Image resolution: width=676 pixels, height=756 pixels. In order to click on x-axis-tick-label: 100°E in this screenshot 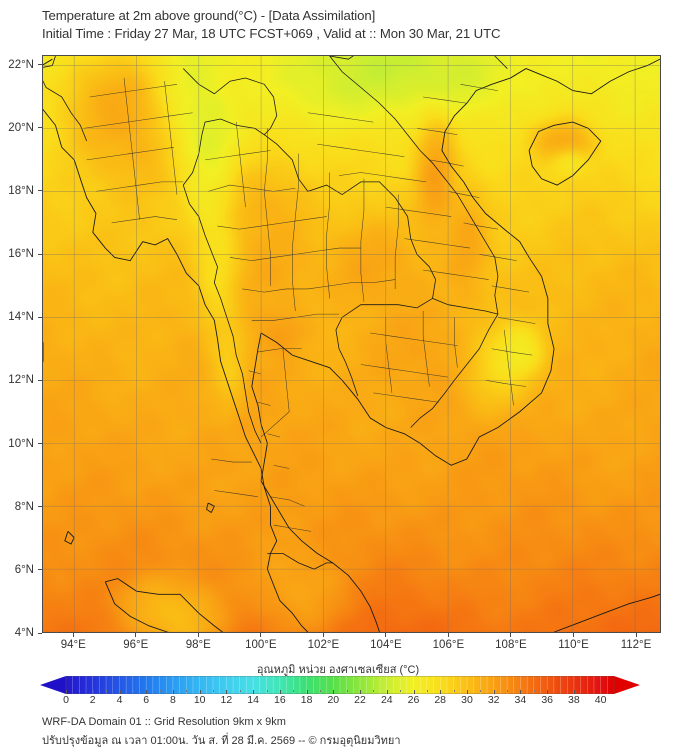, I will do `click(261, 645)`.